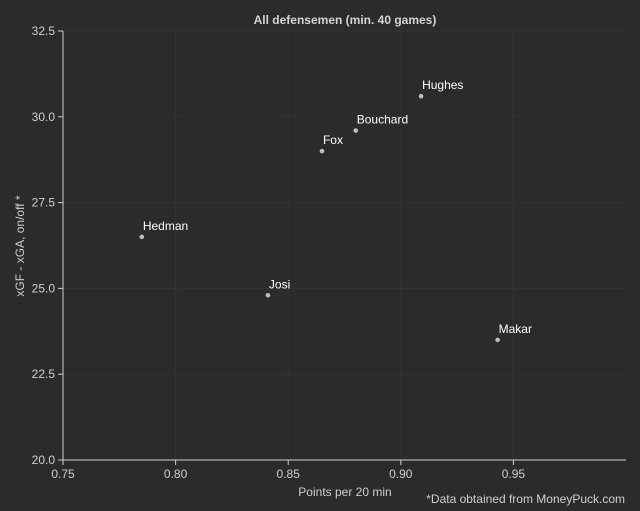 The width and height of the screenshot is (640, 511). Describe the element at coordinates (44, 288) in the screenshot. I see `y-tick-label: 25.0` at that location.